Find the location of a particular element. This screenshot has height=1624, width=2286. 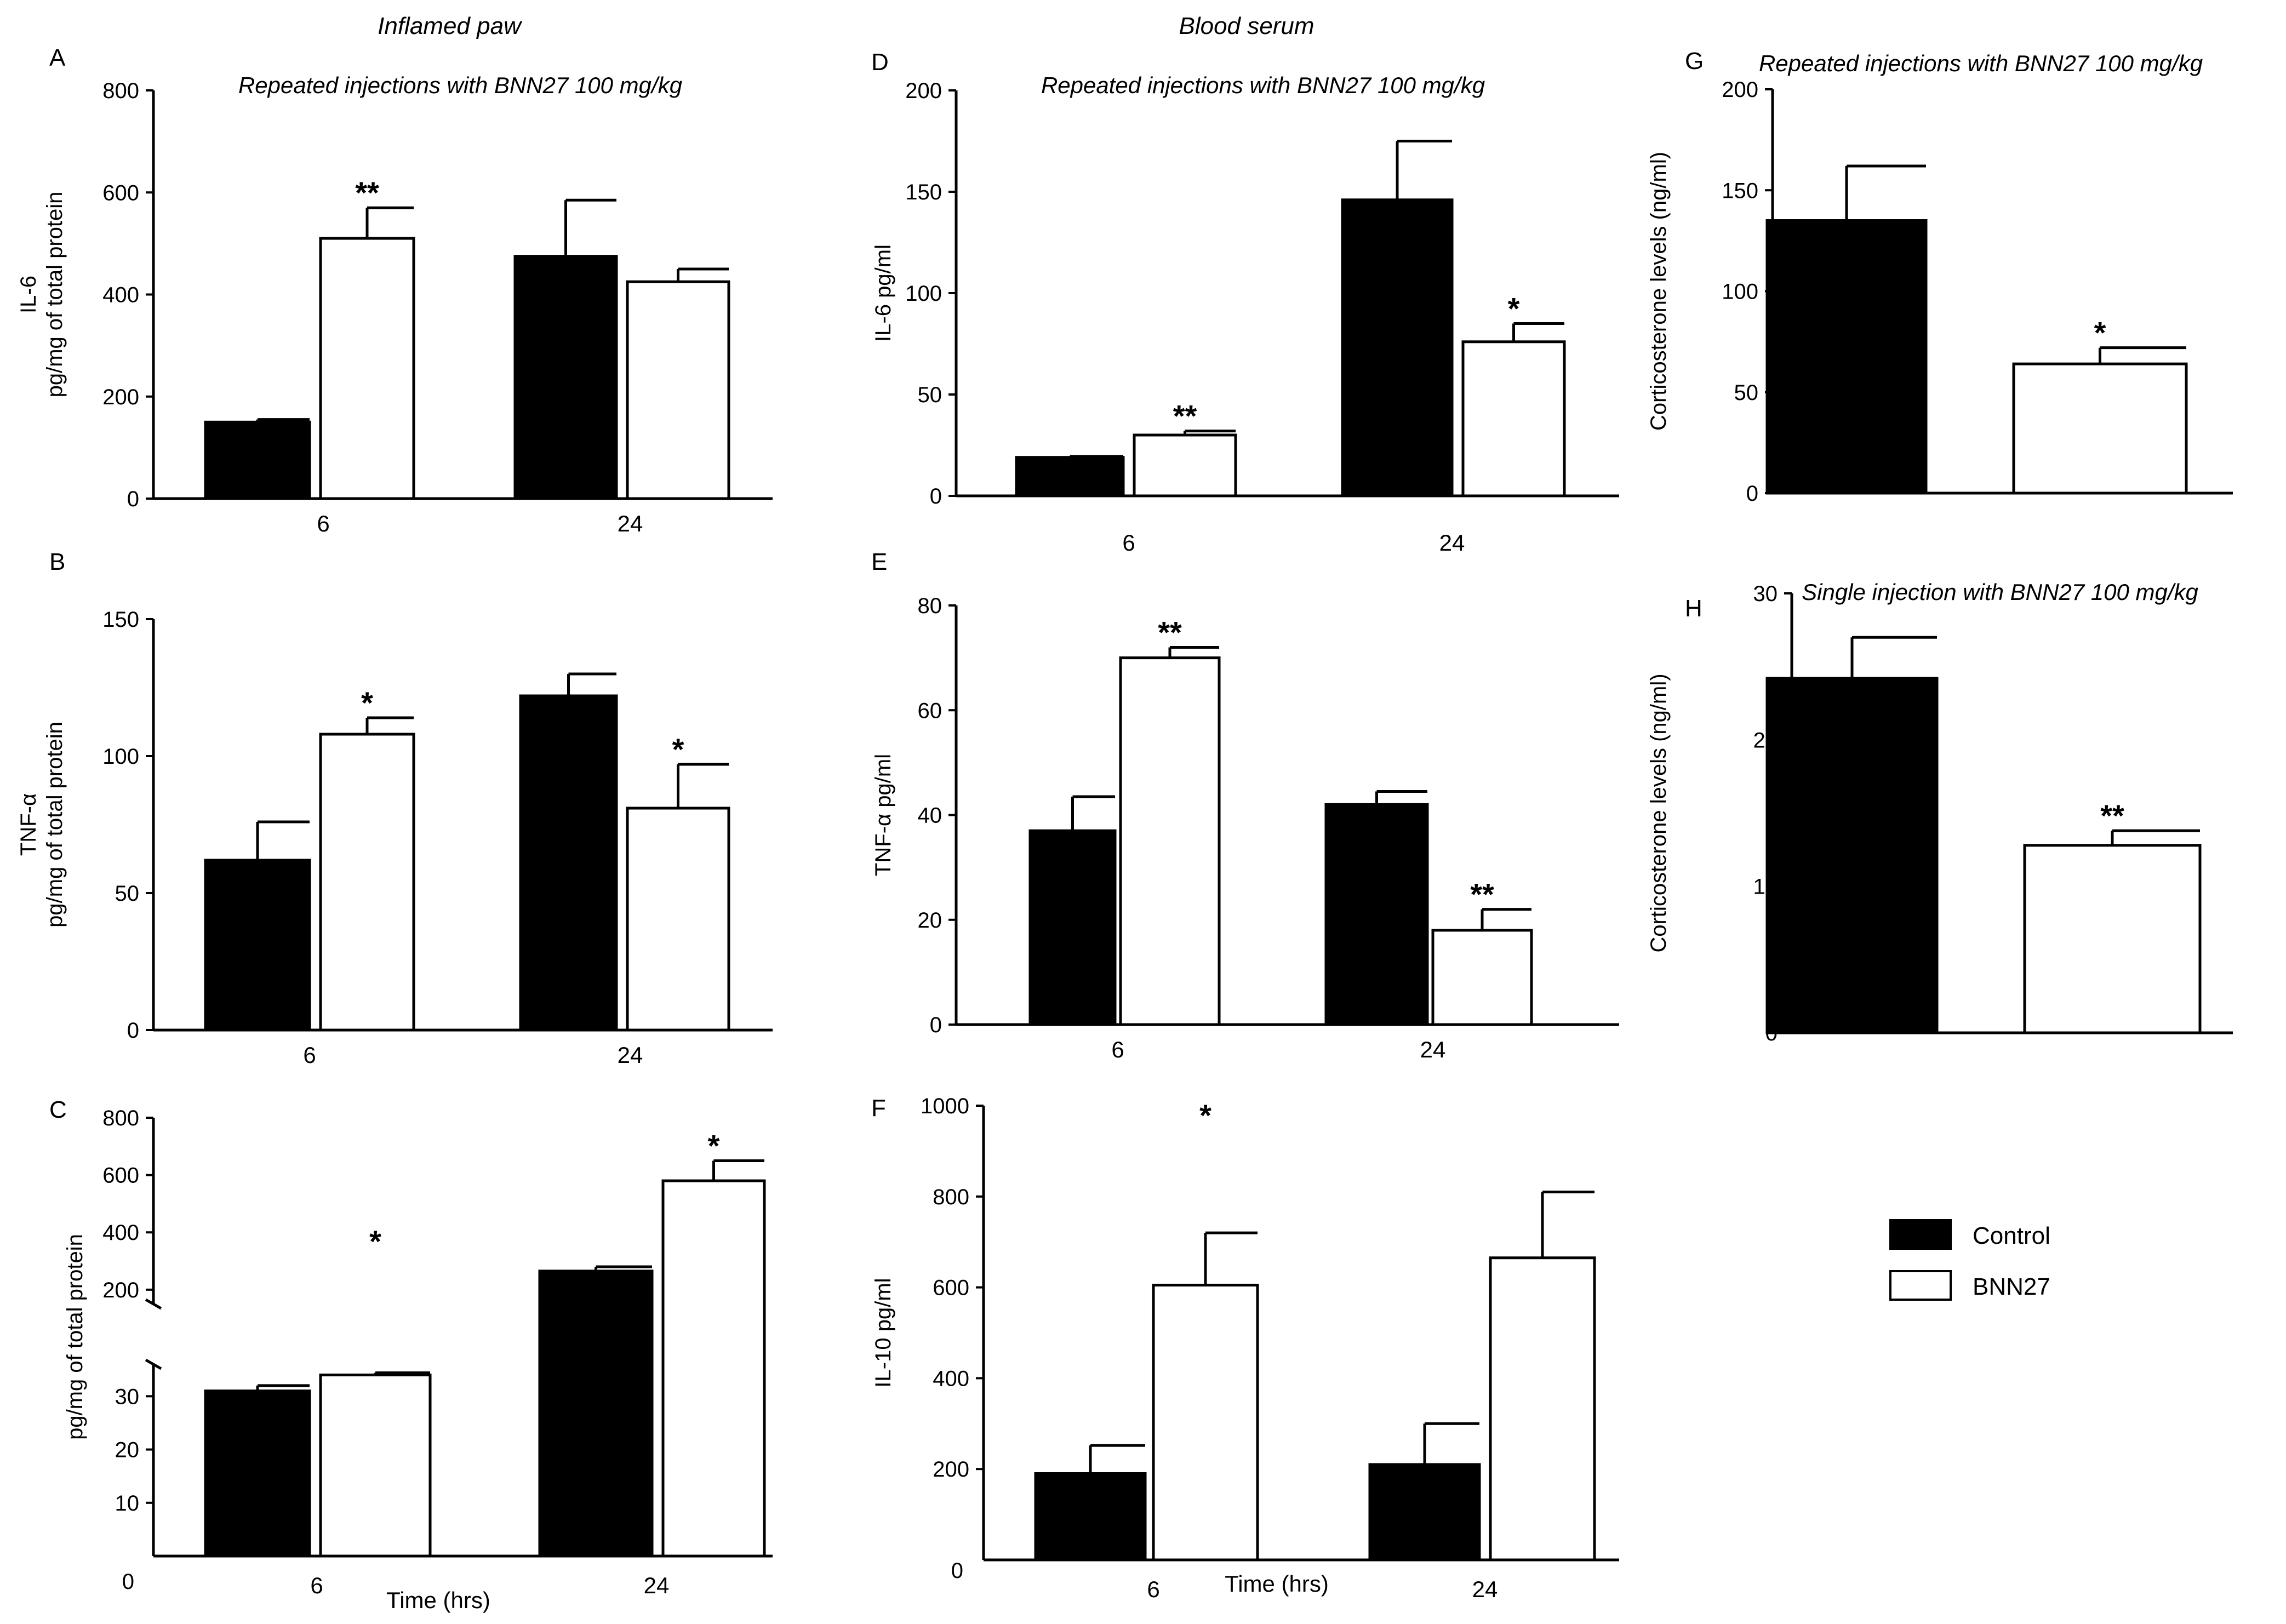

y-axis-label: TNF-α pg/ml is located at coordinates (883, 815).